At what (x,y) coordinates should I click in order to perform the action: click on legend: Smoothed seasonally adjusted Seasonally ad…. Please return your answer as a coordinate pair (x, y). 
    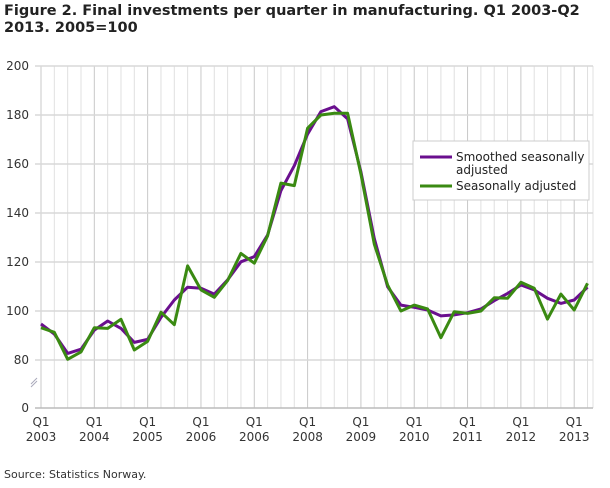
    Looking at the image, I should click on (501, 170).